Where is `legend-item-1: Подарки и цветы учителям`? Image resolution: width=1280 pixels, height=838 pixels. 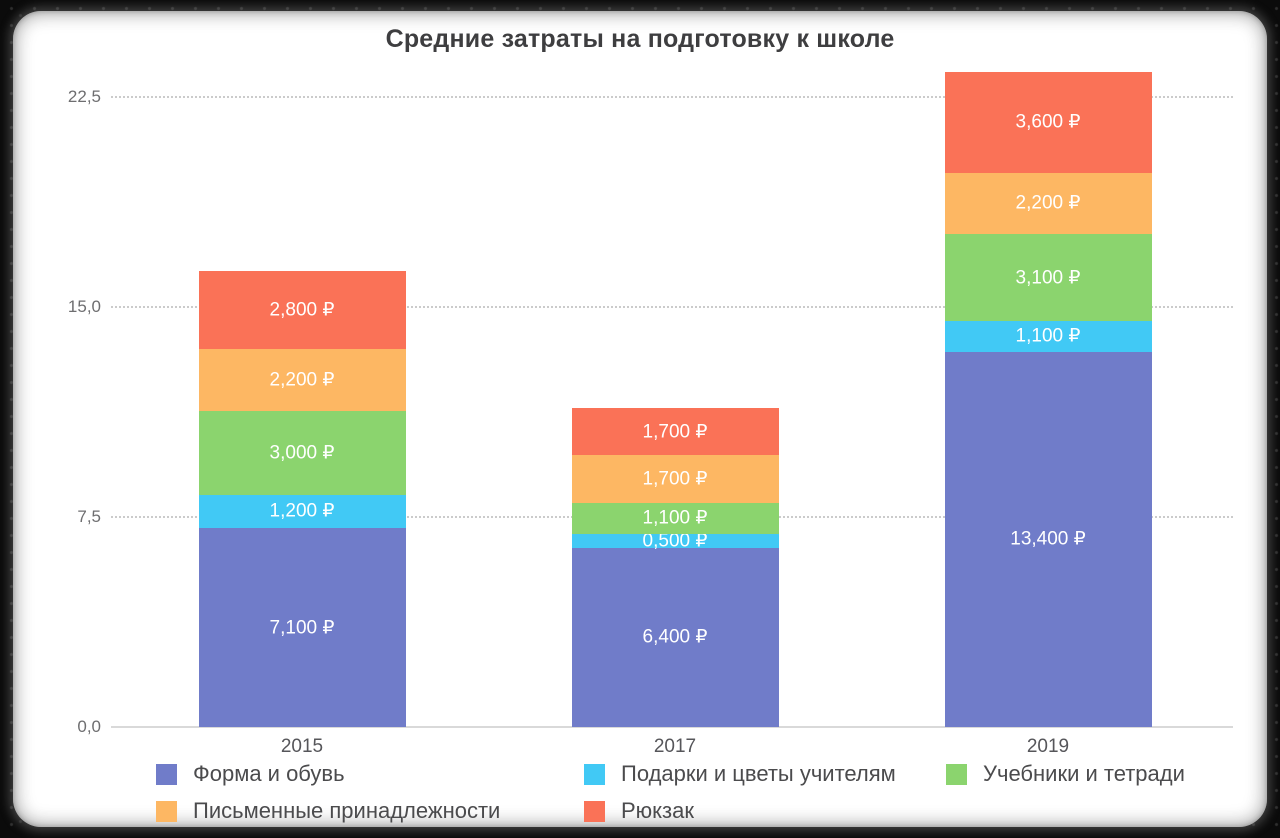 legend-item-1: Подарки и цветы учителям is located at coordinates (765, 774).